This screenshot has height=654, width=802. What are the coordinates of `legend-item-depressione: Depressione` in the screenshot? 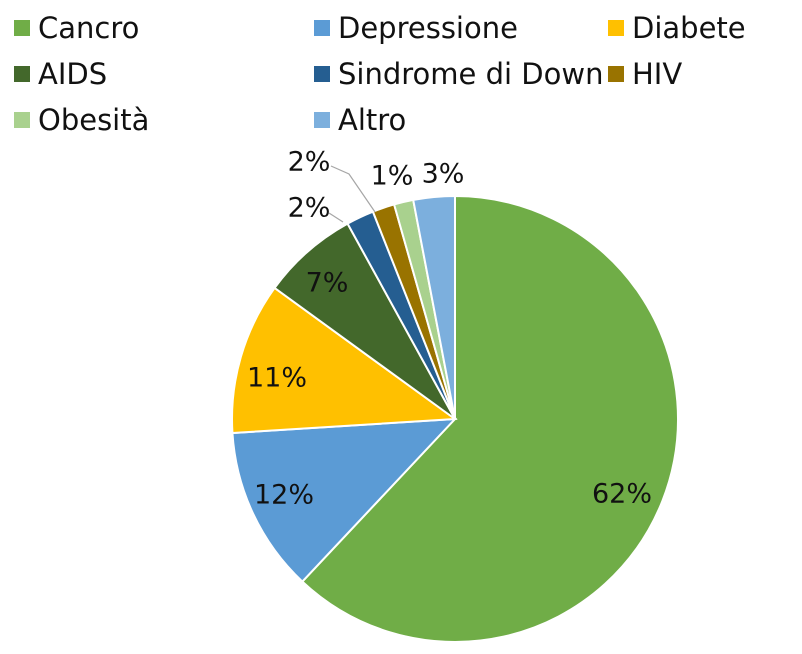 It's located at (416, 28).